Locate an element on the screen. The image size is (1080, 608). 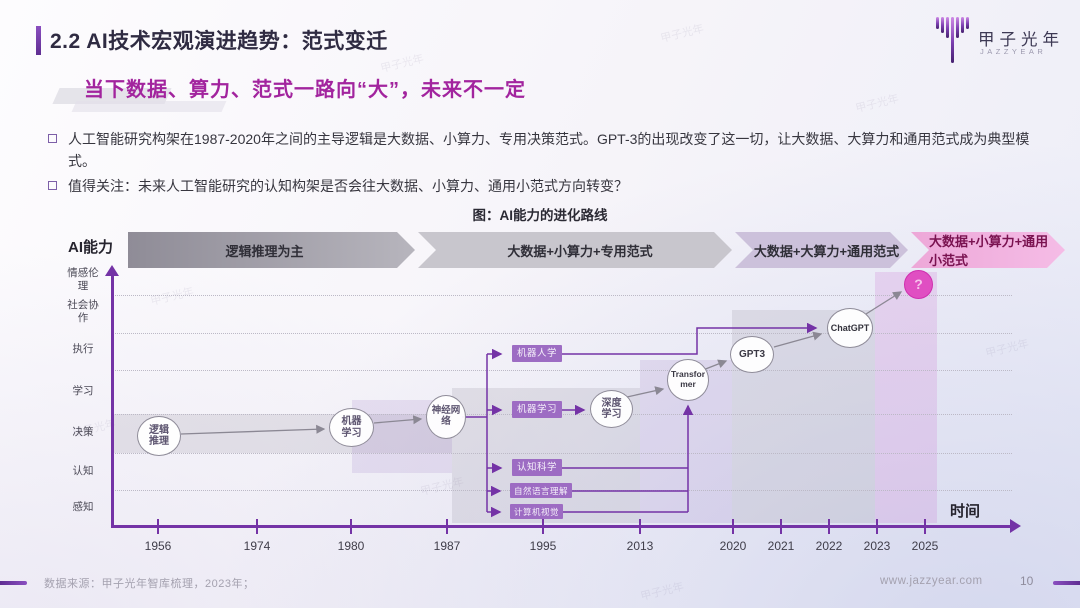
title-accent-bar is located at coordinates (38, 40).